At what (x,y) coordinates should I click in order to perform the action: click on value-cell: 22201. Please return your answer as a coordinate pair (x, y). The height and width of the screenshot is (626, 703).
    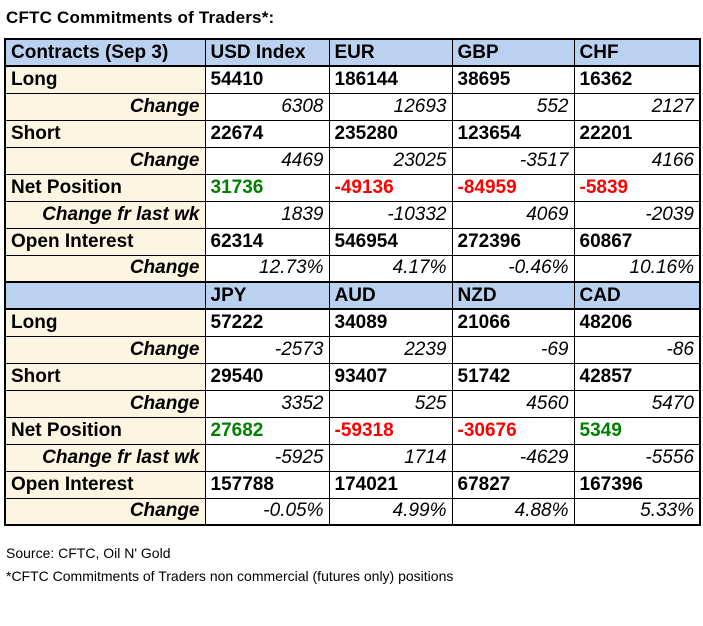
    Looking at the image, I should click on (637, 133).